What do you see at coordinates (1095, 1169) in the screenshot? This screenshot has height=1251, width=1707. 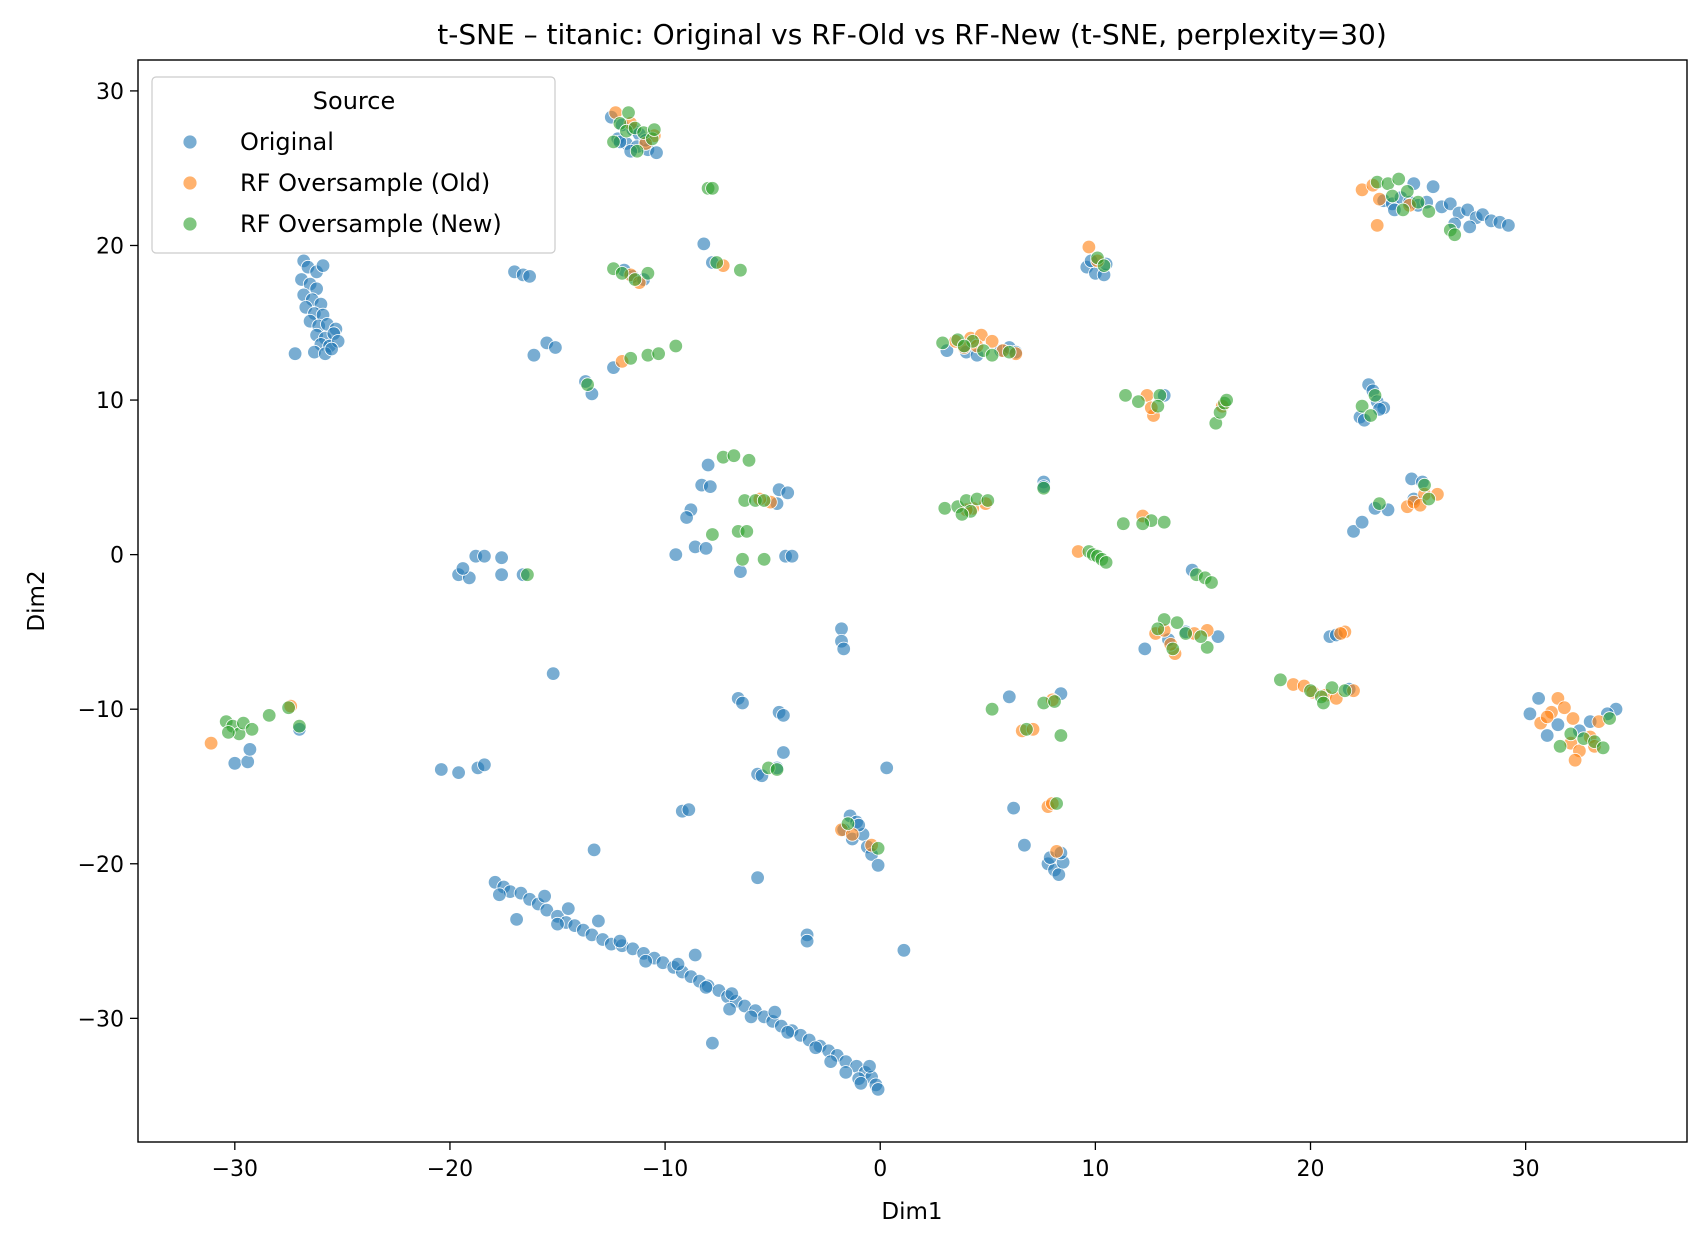 I see `x-tick-label: 10` at bounding box center [1095, 1169].